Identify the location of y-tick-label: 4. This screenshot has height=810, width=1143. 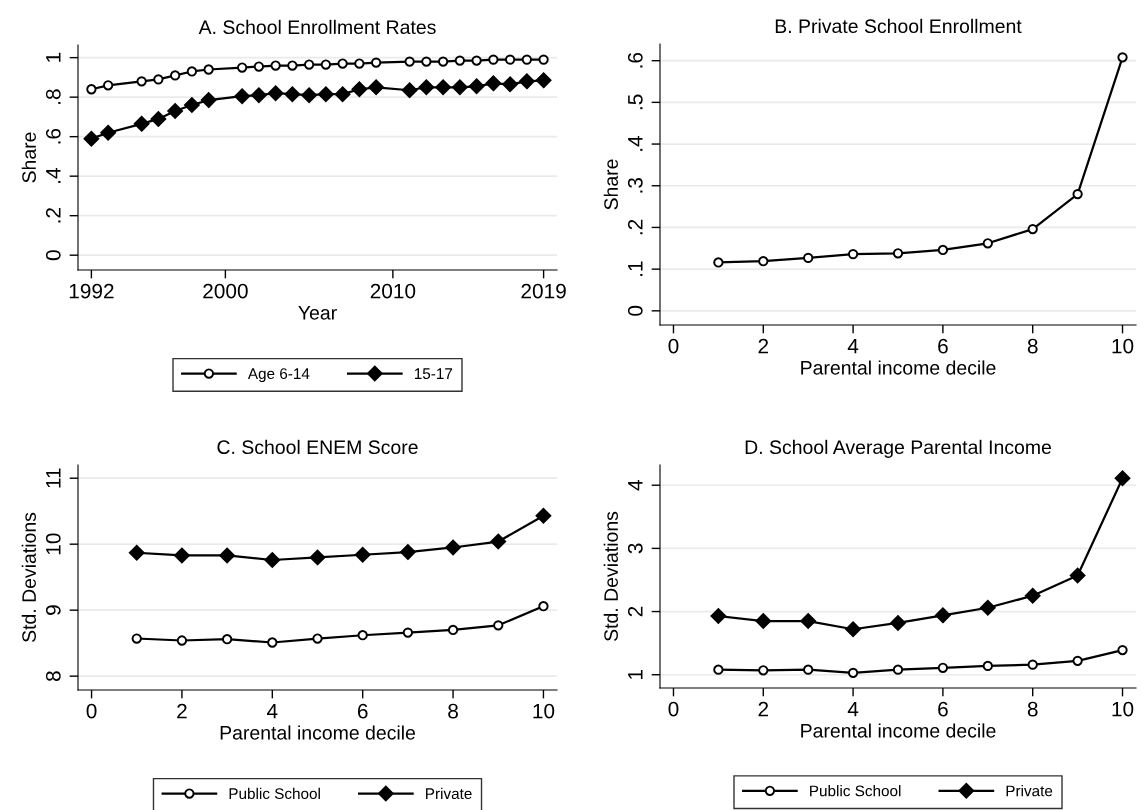
(635, 485).